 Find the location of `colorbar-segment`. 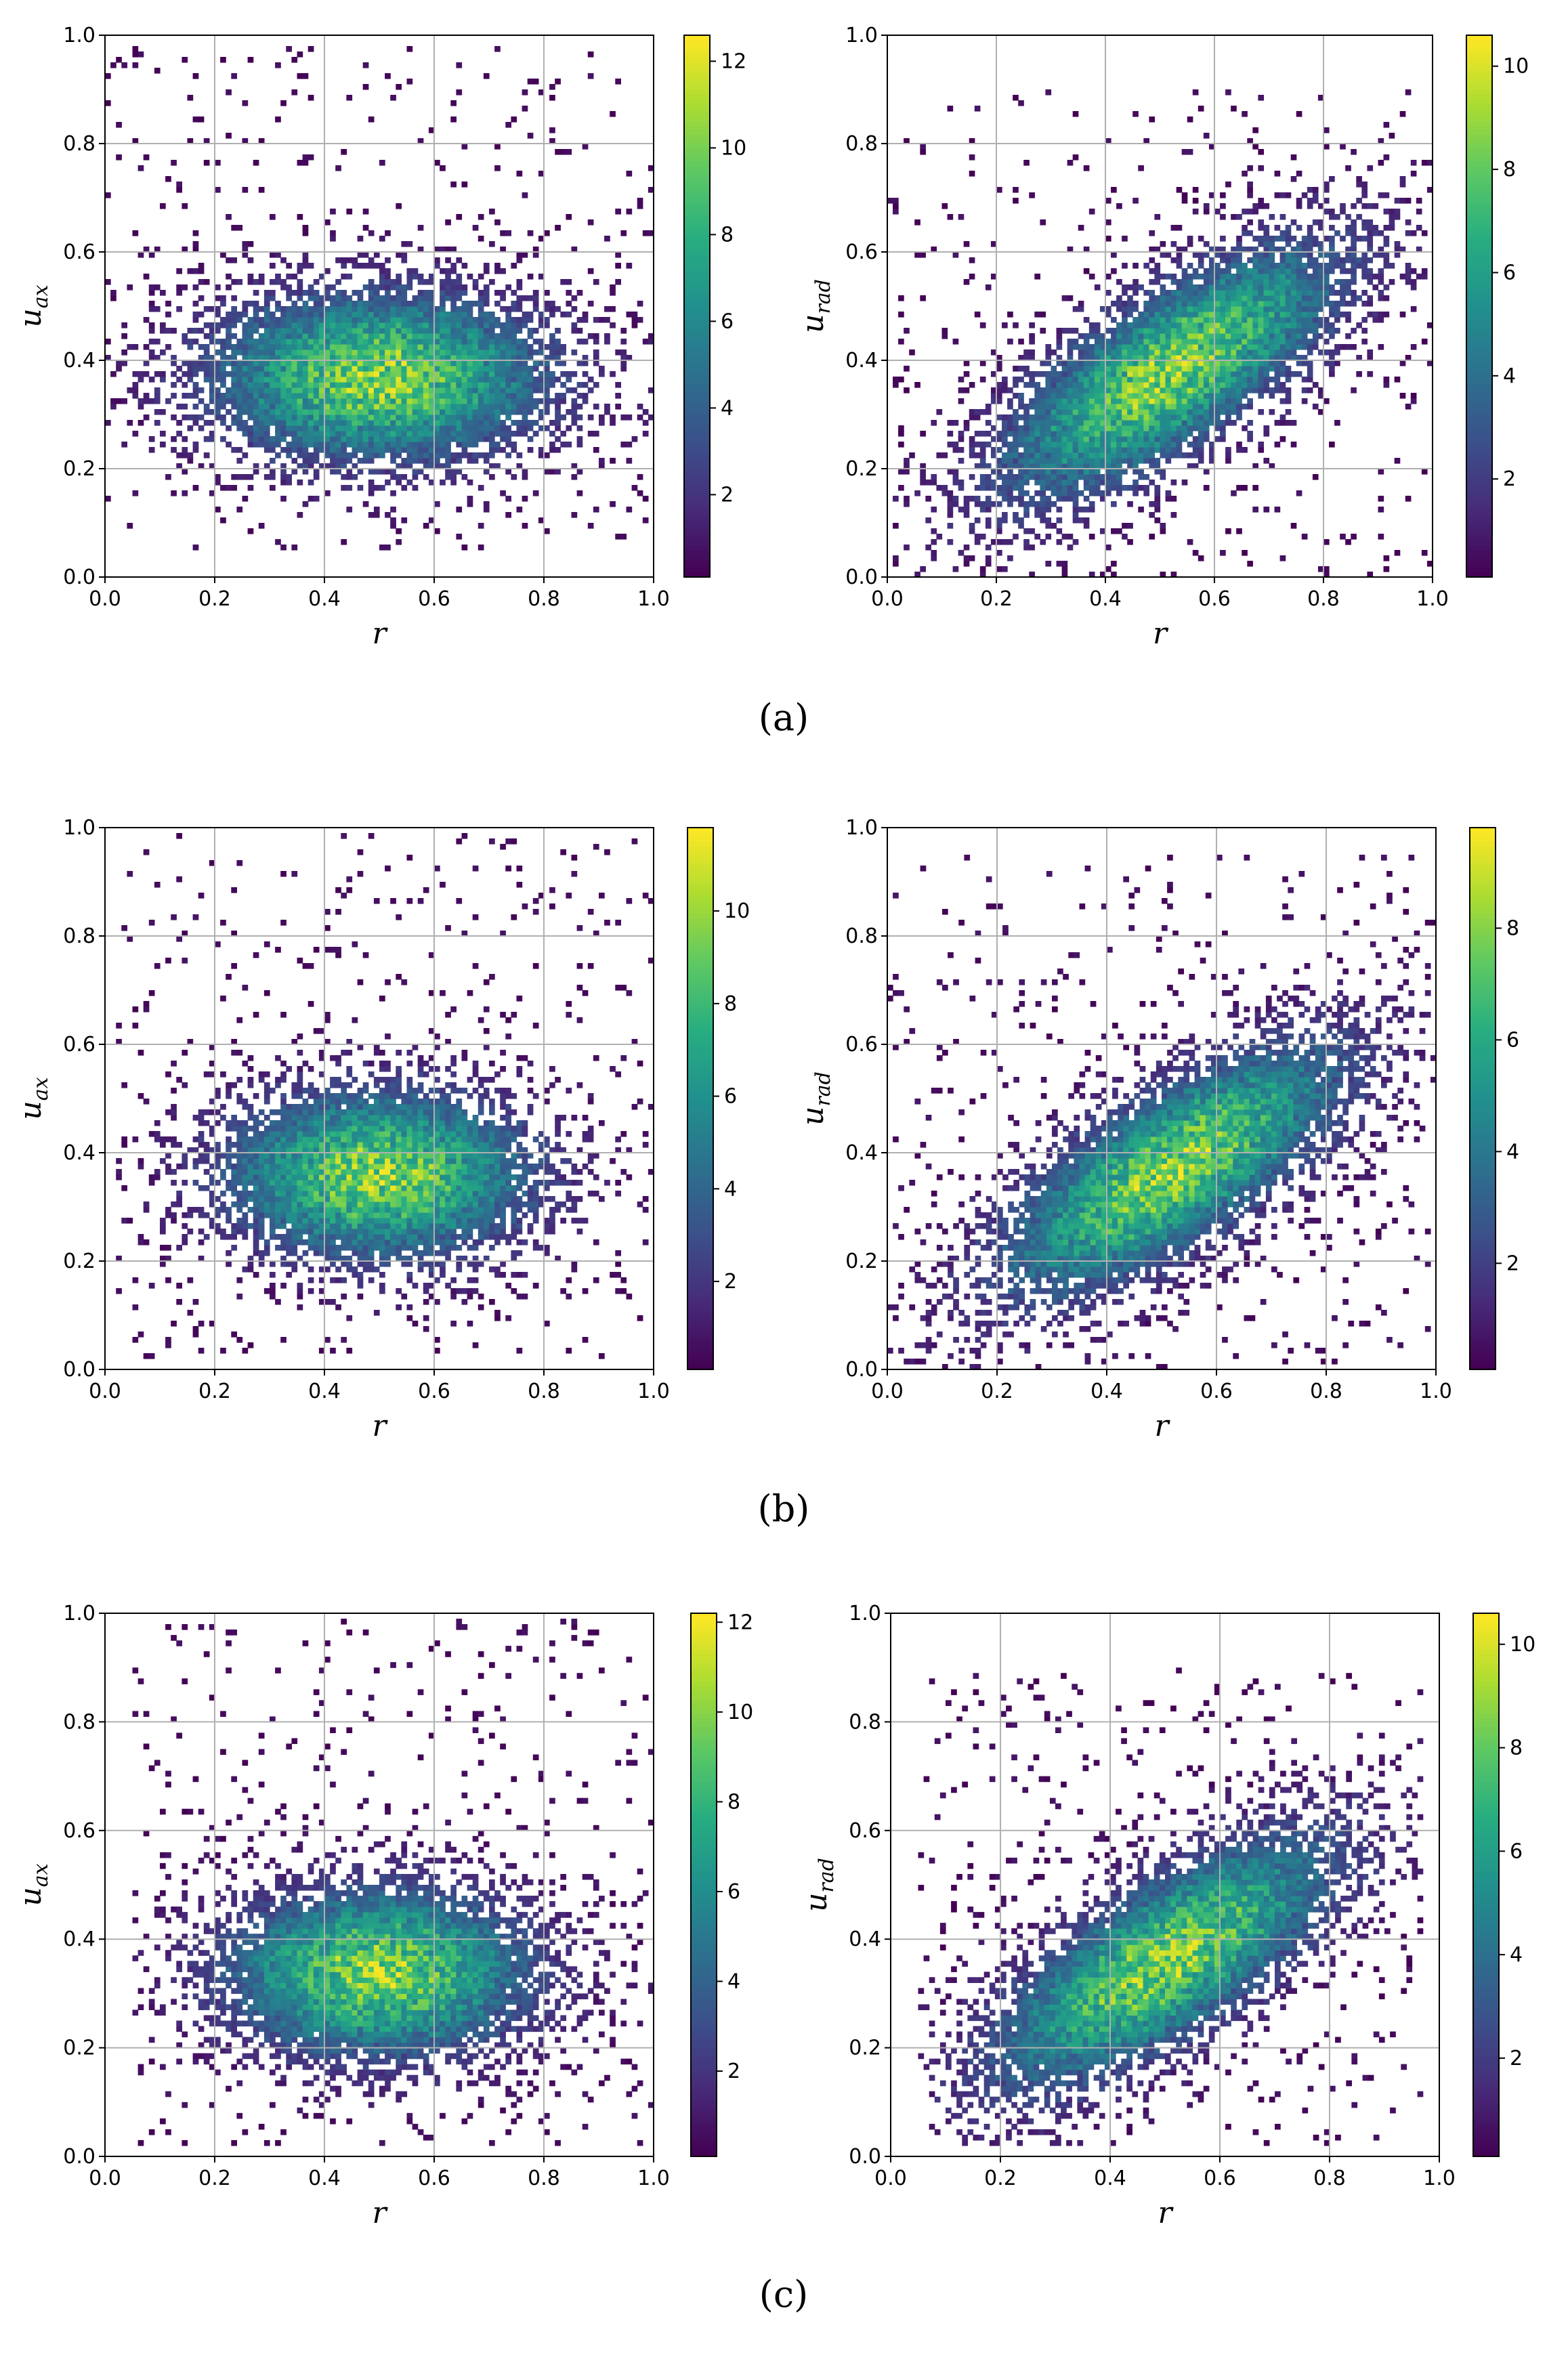

colorbar-segment is located at coordinates (697, 299).